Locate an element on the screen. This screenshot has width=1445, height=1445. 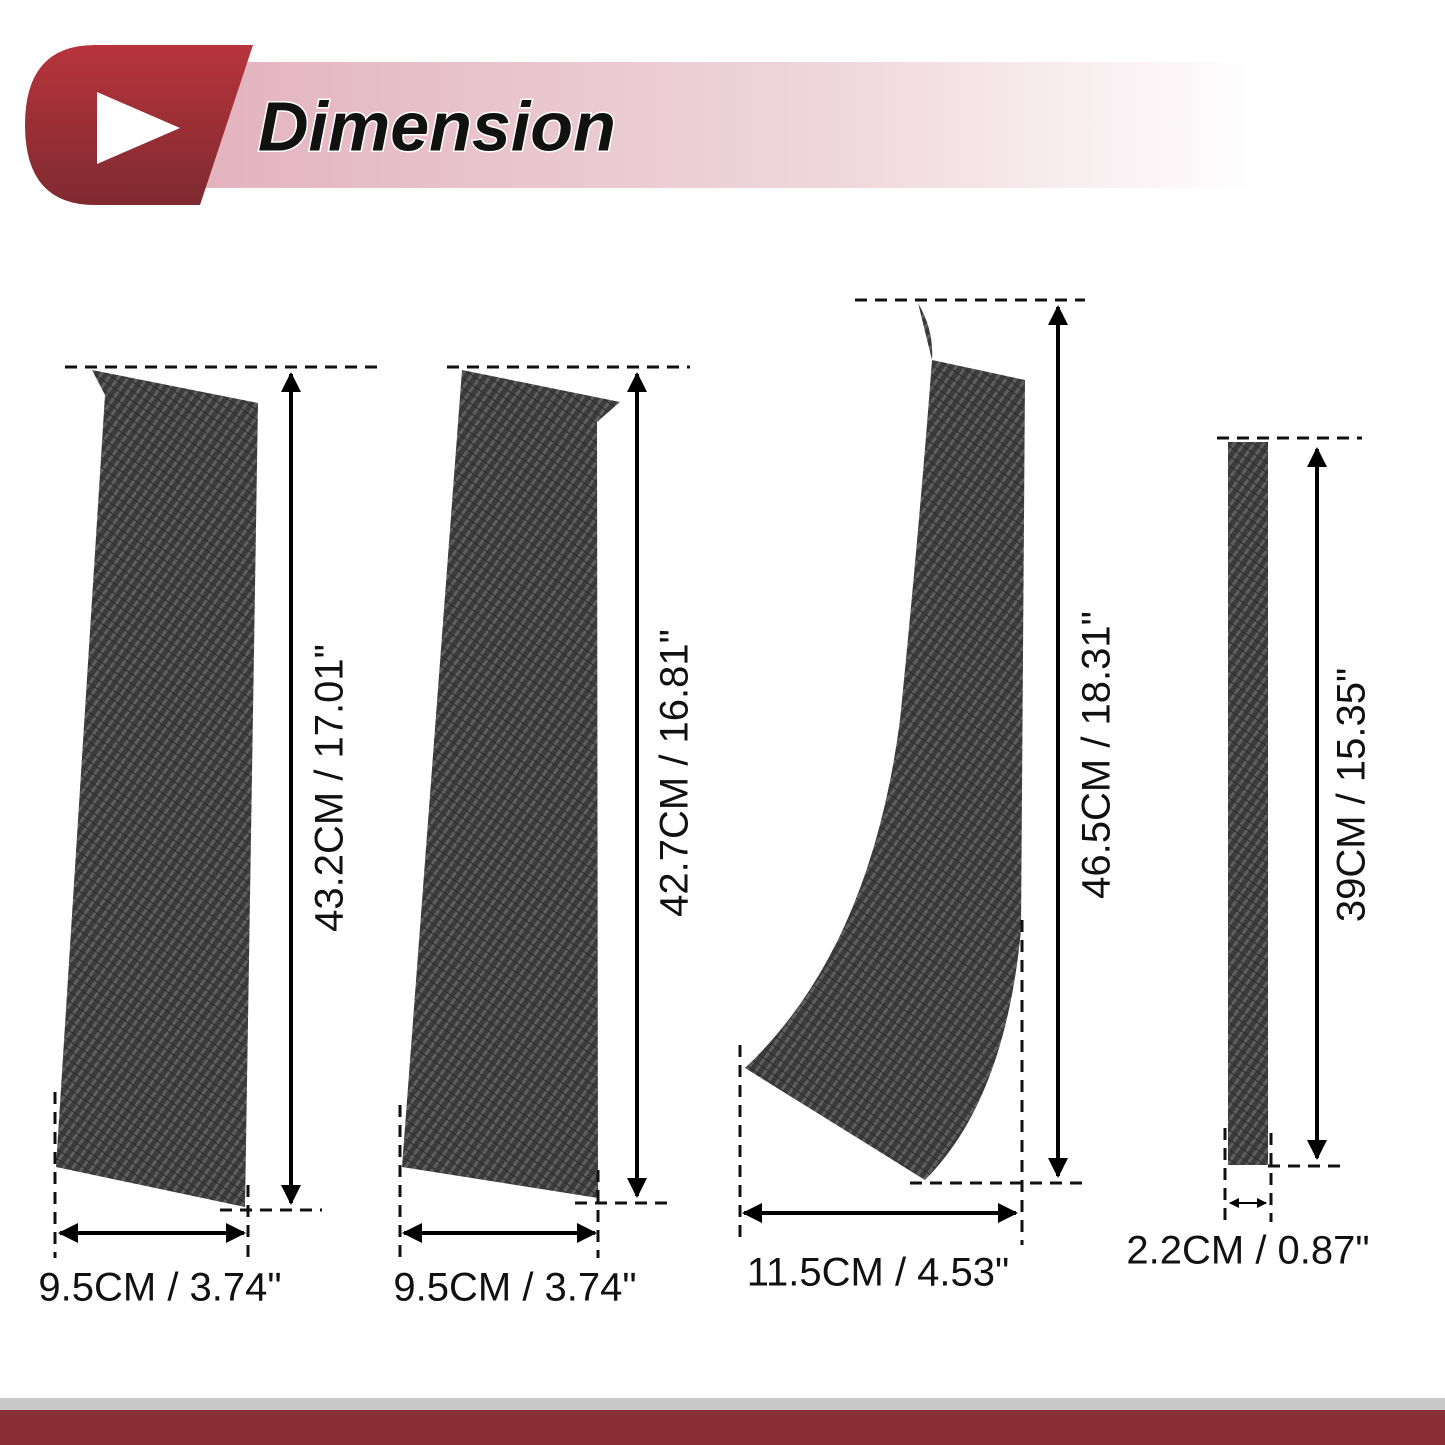
header-title: Dimension is located at coordinates (437, 126).